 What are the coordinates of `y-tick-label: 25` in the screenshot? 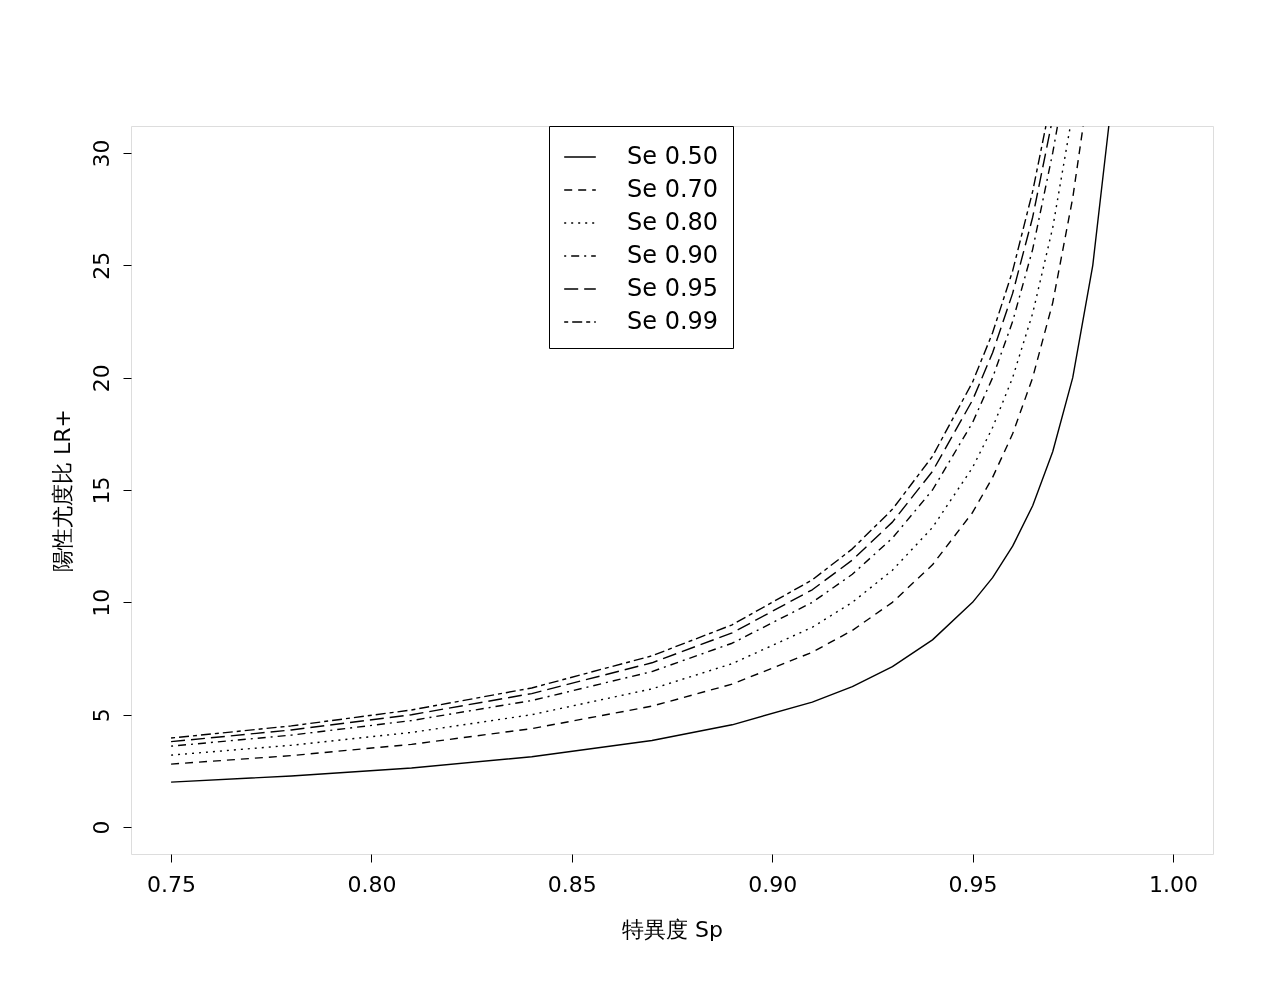 It's located at (101, 265).